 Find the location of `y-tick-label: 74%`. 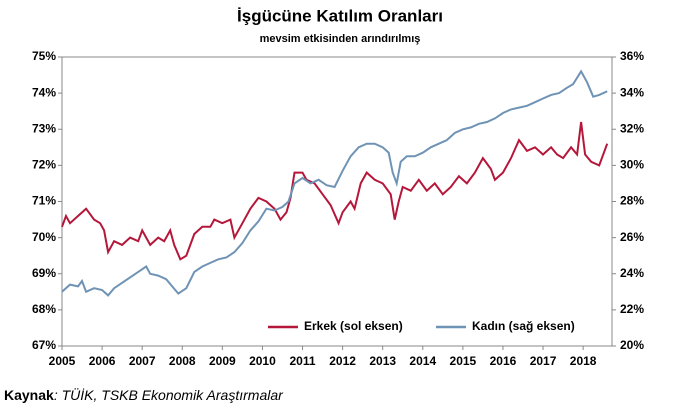

y-tick-label: 74% is located at coordinates (44, 92).